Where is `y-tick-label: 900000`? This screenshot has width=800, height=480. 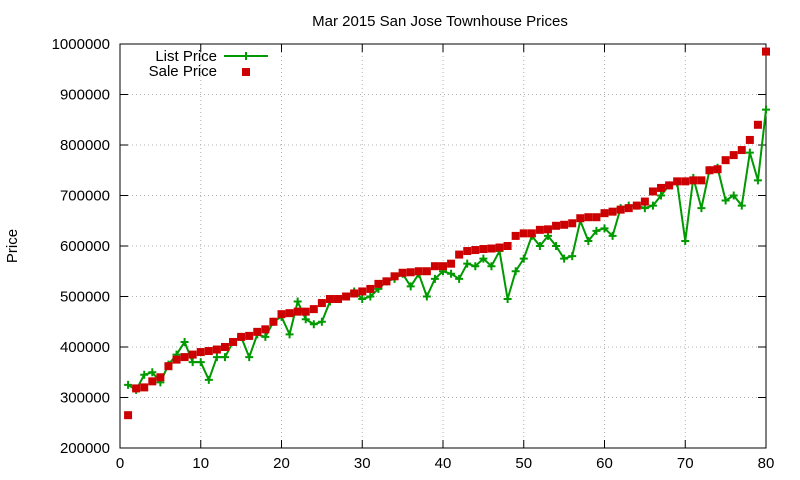
y-tick-label: 900000 is located at coordinates (85, 95).